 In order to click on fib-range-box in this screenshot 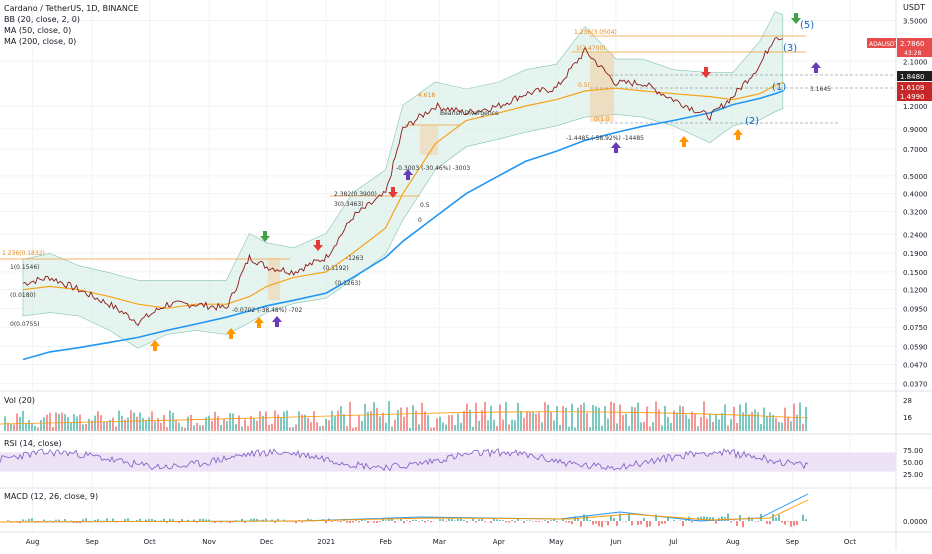, I will do `click(274, 279)`.